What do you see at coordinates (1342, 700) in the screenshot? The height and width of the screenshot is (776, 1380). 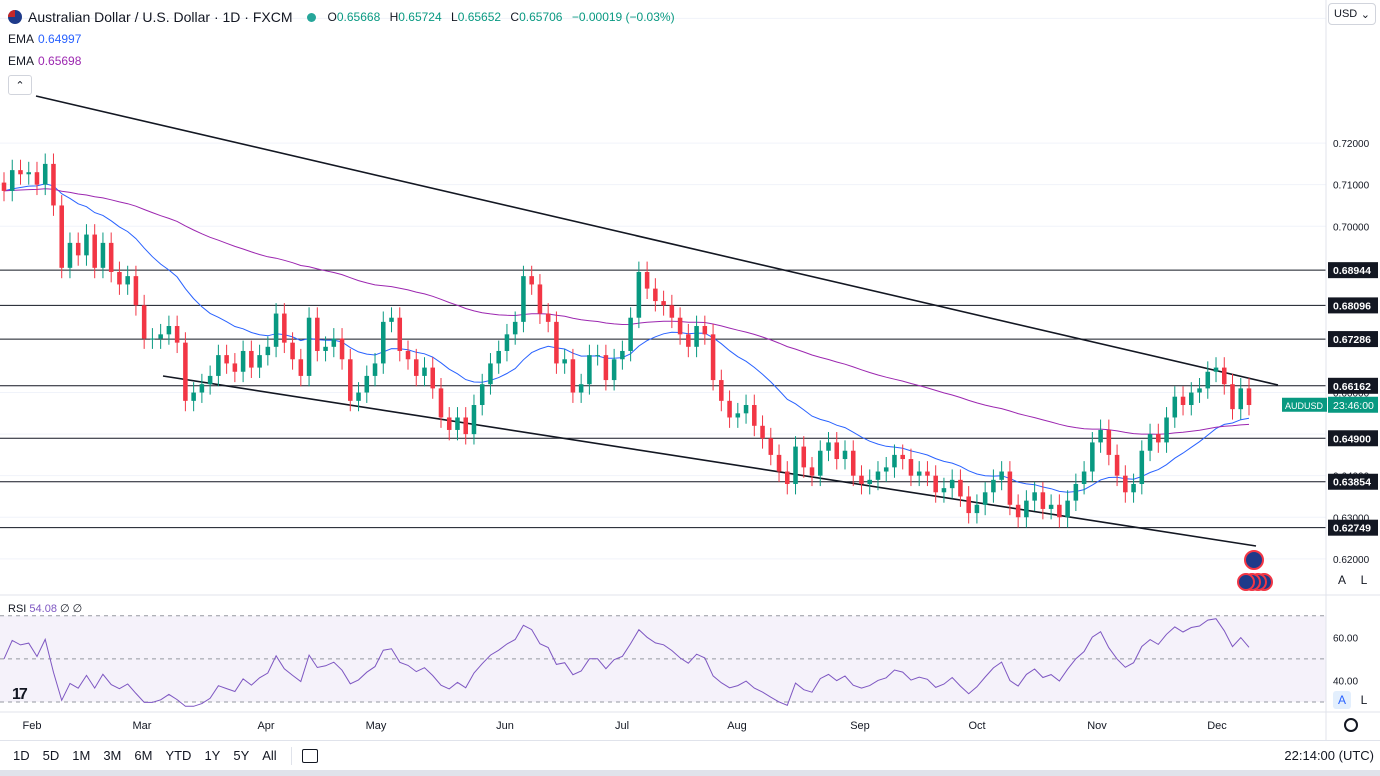 I see `rsi-auto-scale-button: A` at bounding box center [1342, 700].